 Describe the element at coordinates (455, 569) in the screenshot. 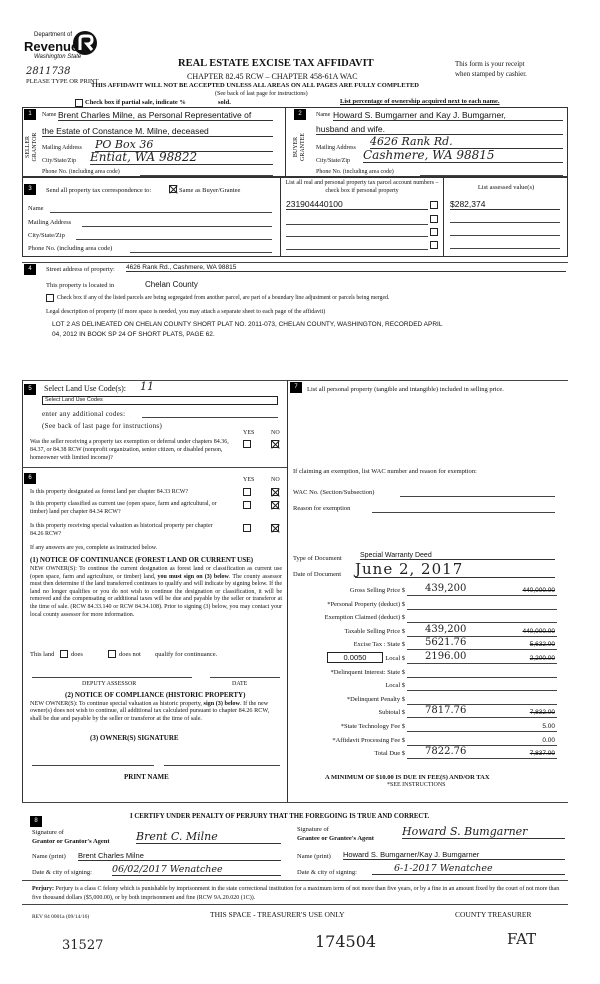

I see `document-date-field: June 2, 2017` at that location.